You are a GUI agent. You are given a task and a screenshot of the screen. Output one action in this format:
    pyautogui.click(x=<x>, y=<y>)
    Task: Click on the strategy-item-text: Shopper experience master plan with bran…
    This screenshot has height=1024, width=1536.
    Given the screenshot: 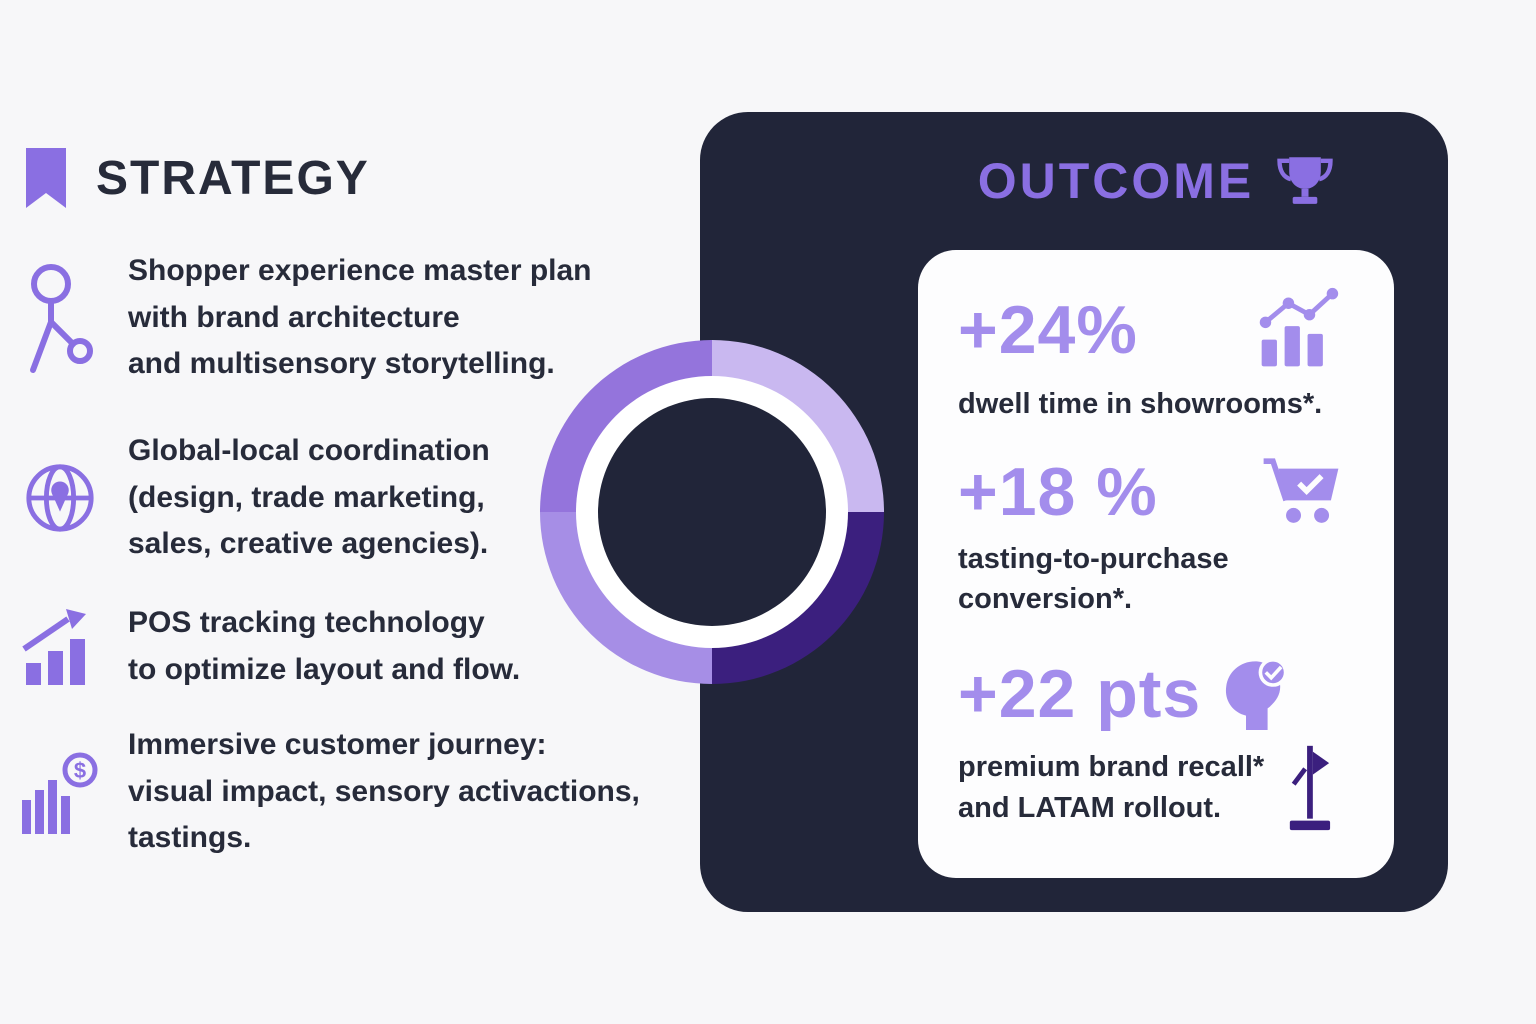 What is the action you would take?
    pyautogui.click(x=360, y=317)
    